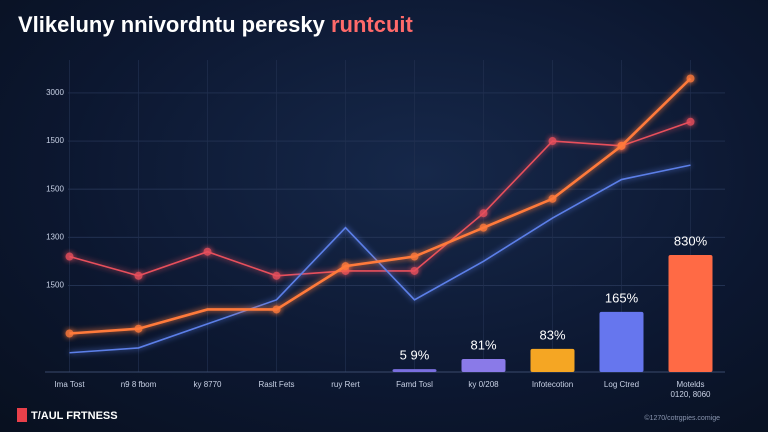  What do you see at coordinates (174, 24) in the screenshot?
I see `title: Vlikeluny nnivordntu peresky` at bounding box center [174, 24].